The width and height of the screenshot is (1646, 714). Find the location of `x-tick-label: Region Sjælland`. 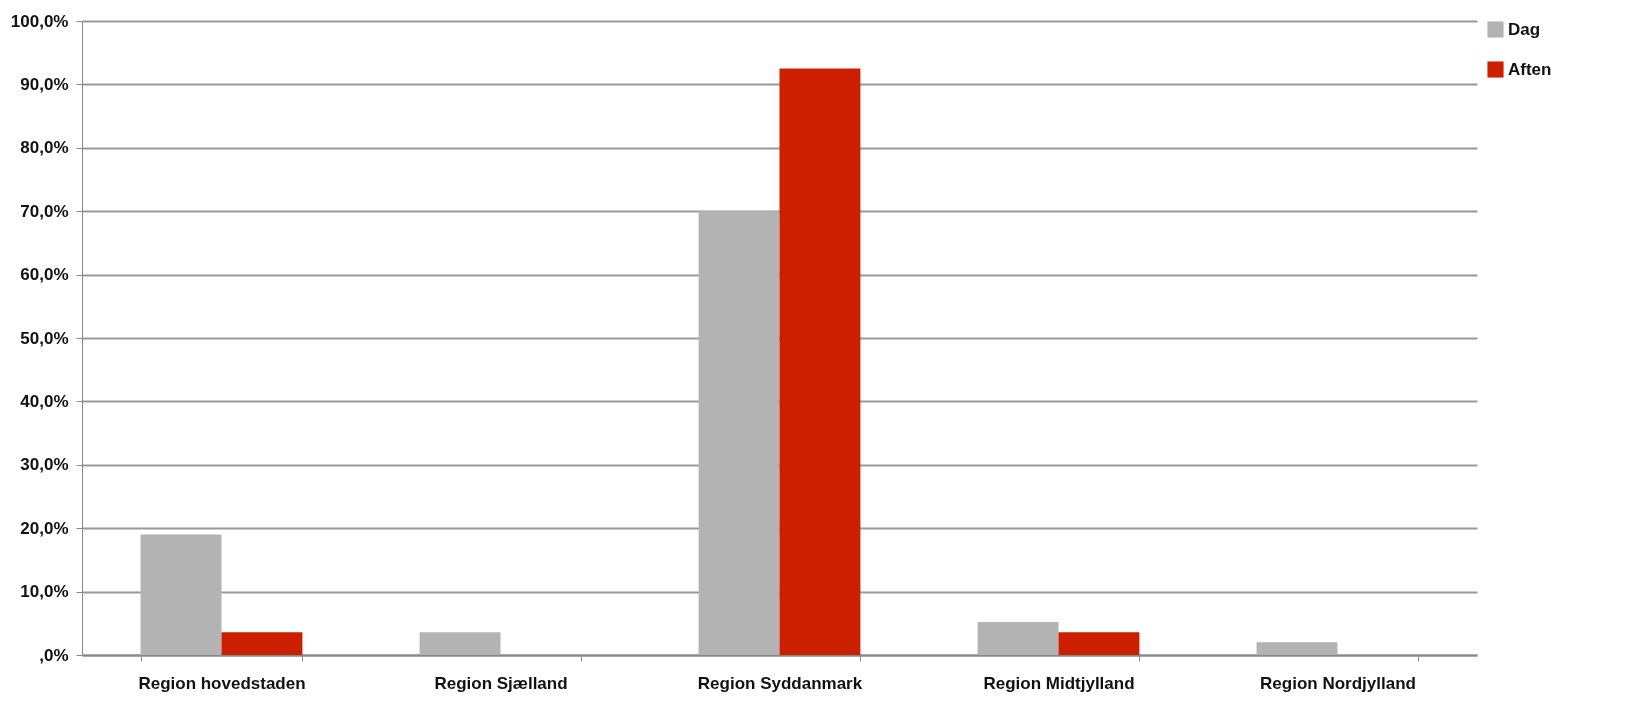

x-tick-label: Region Sjælland is located at coordinates (501, 683).